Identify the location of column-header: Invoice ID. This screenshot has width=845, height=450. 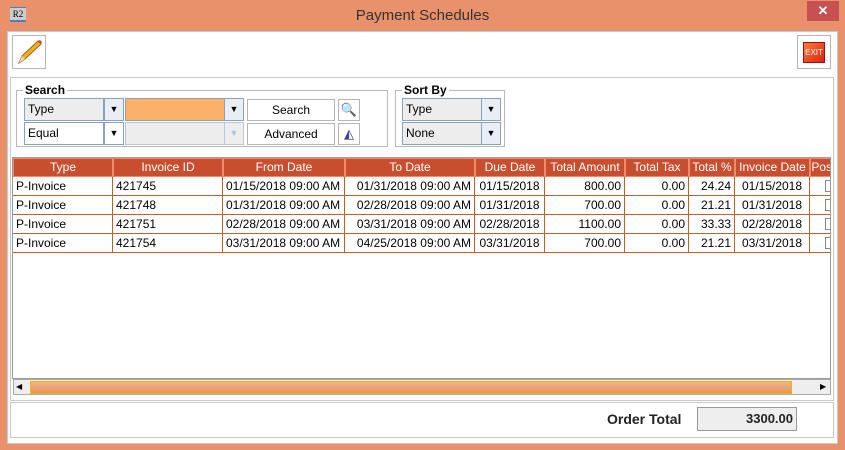
(168, 167).